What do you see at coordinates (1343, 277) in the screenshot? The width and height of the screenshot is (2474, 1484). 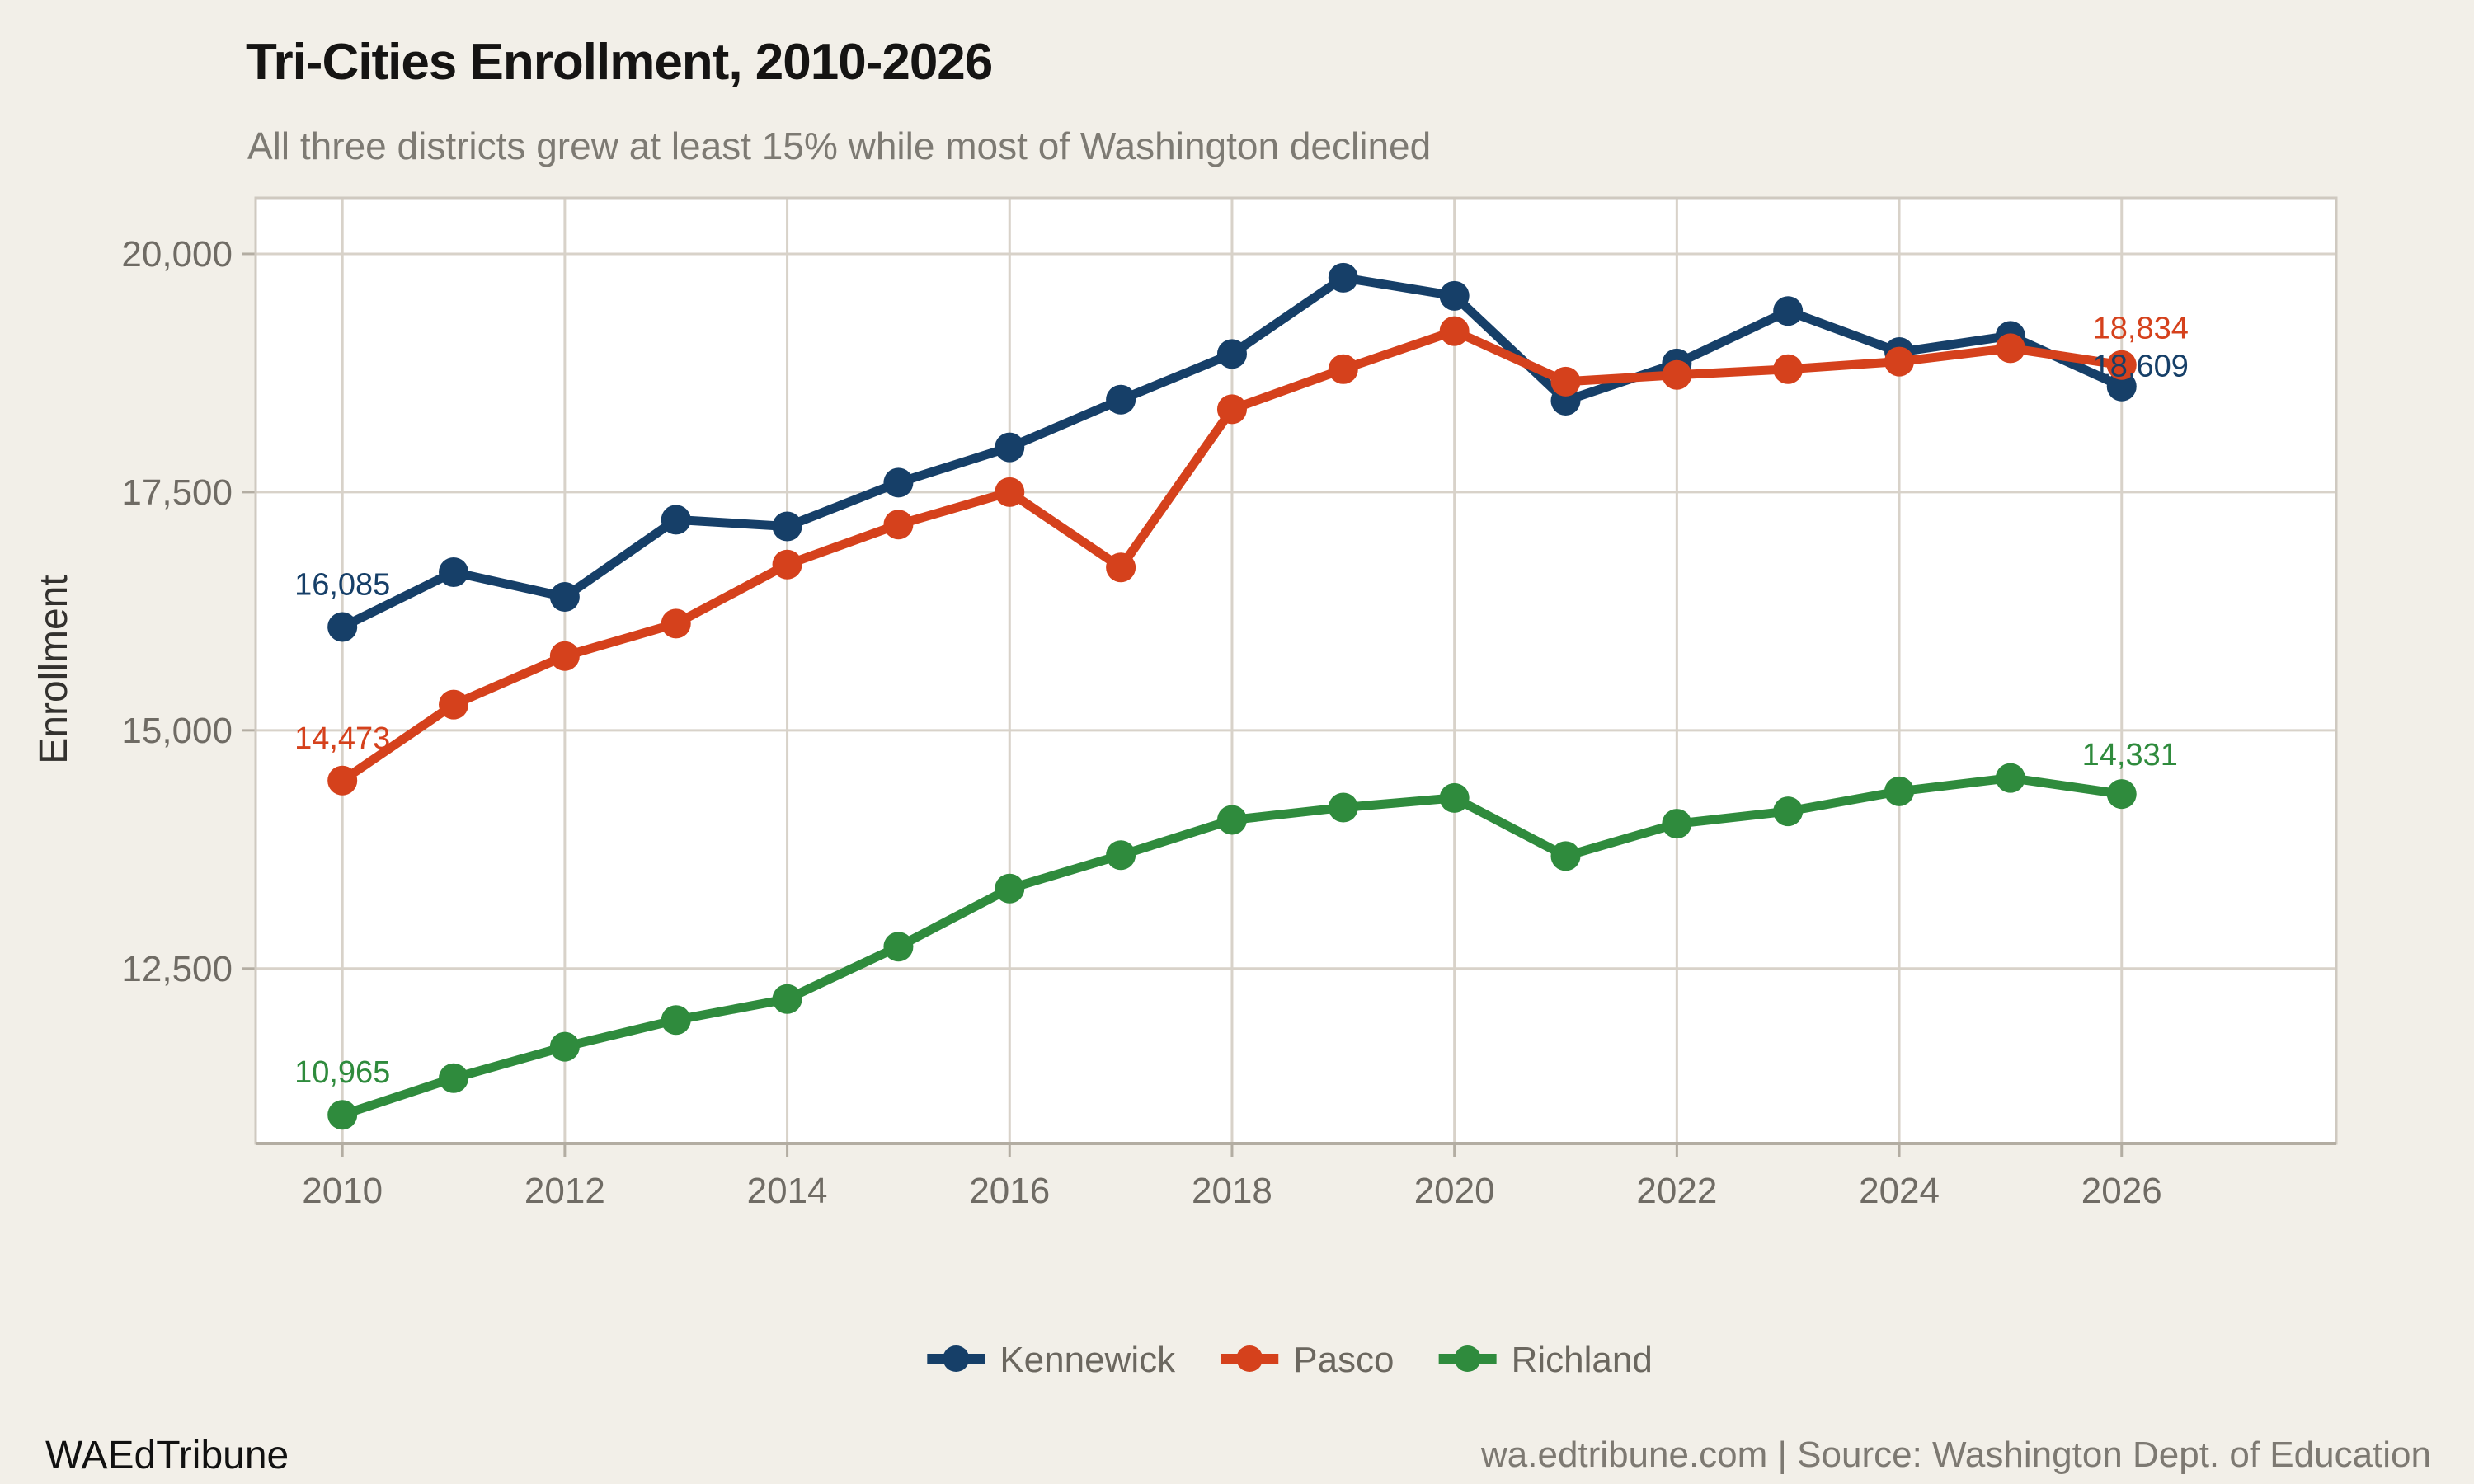 I see `data-point-kennewick-2019` at bounding box center [1343, 277].